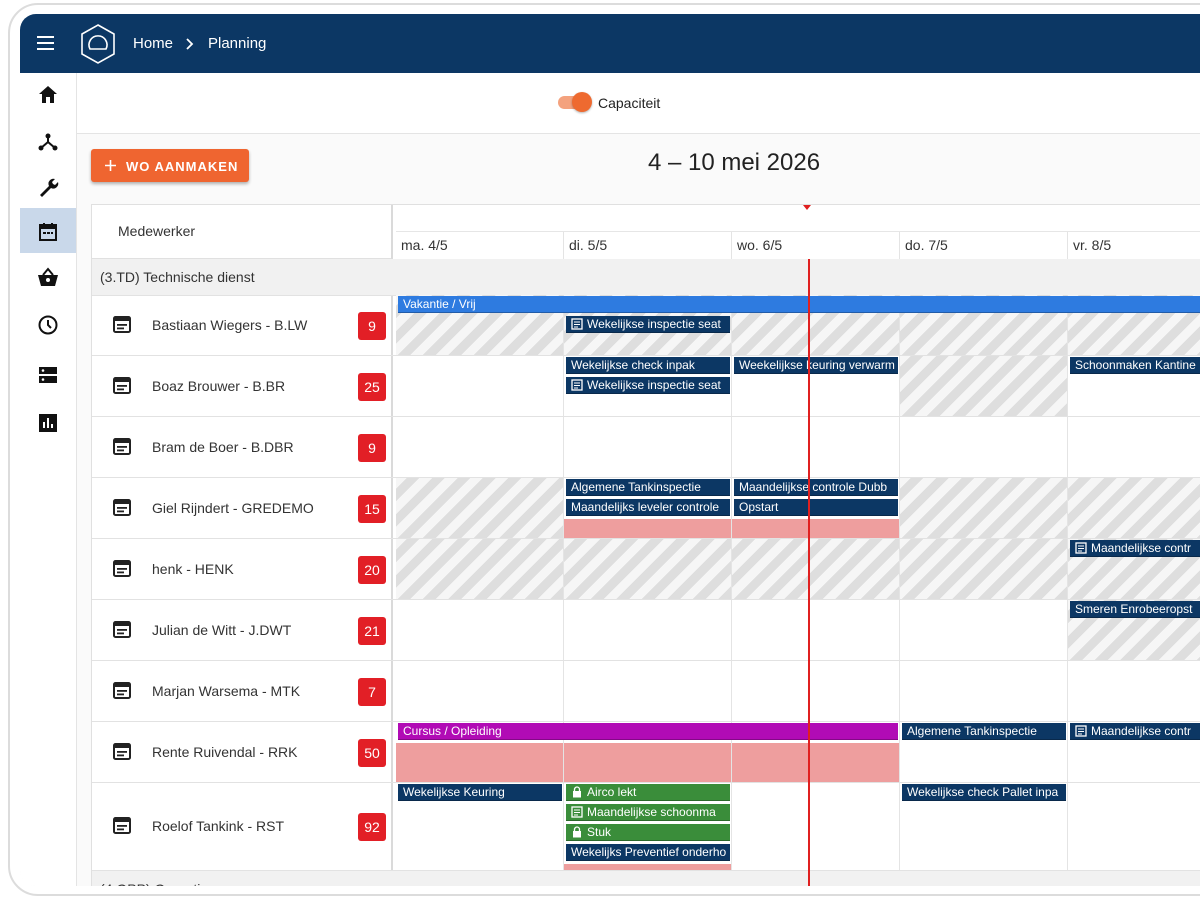 The width and height of the screenshot is (1200, 900). What do you see at coordinates (241, 258) in the screenshot?
I see `header-divider` at bounding box center [241, 258].